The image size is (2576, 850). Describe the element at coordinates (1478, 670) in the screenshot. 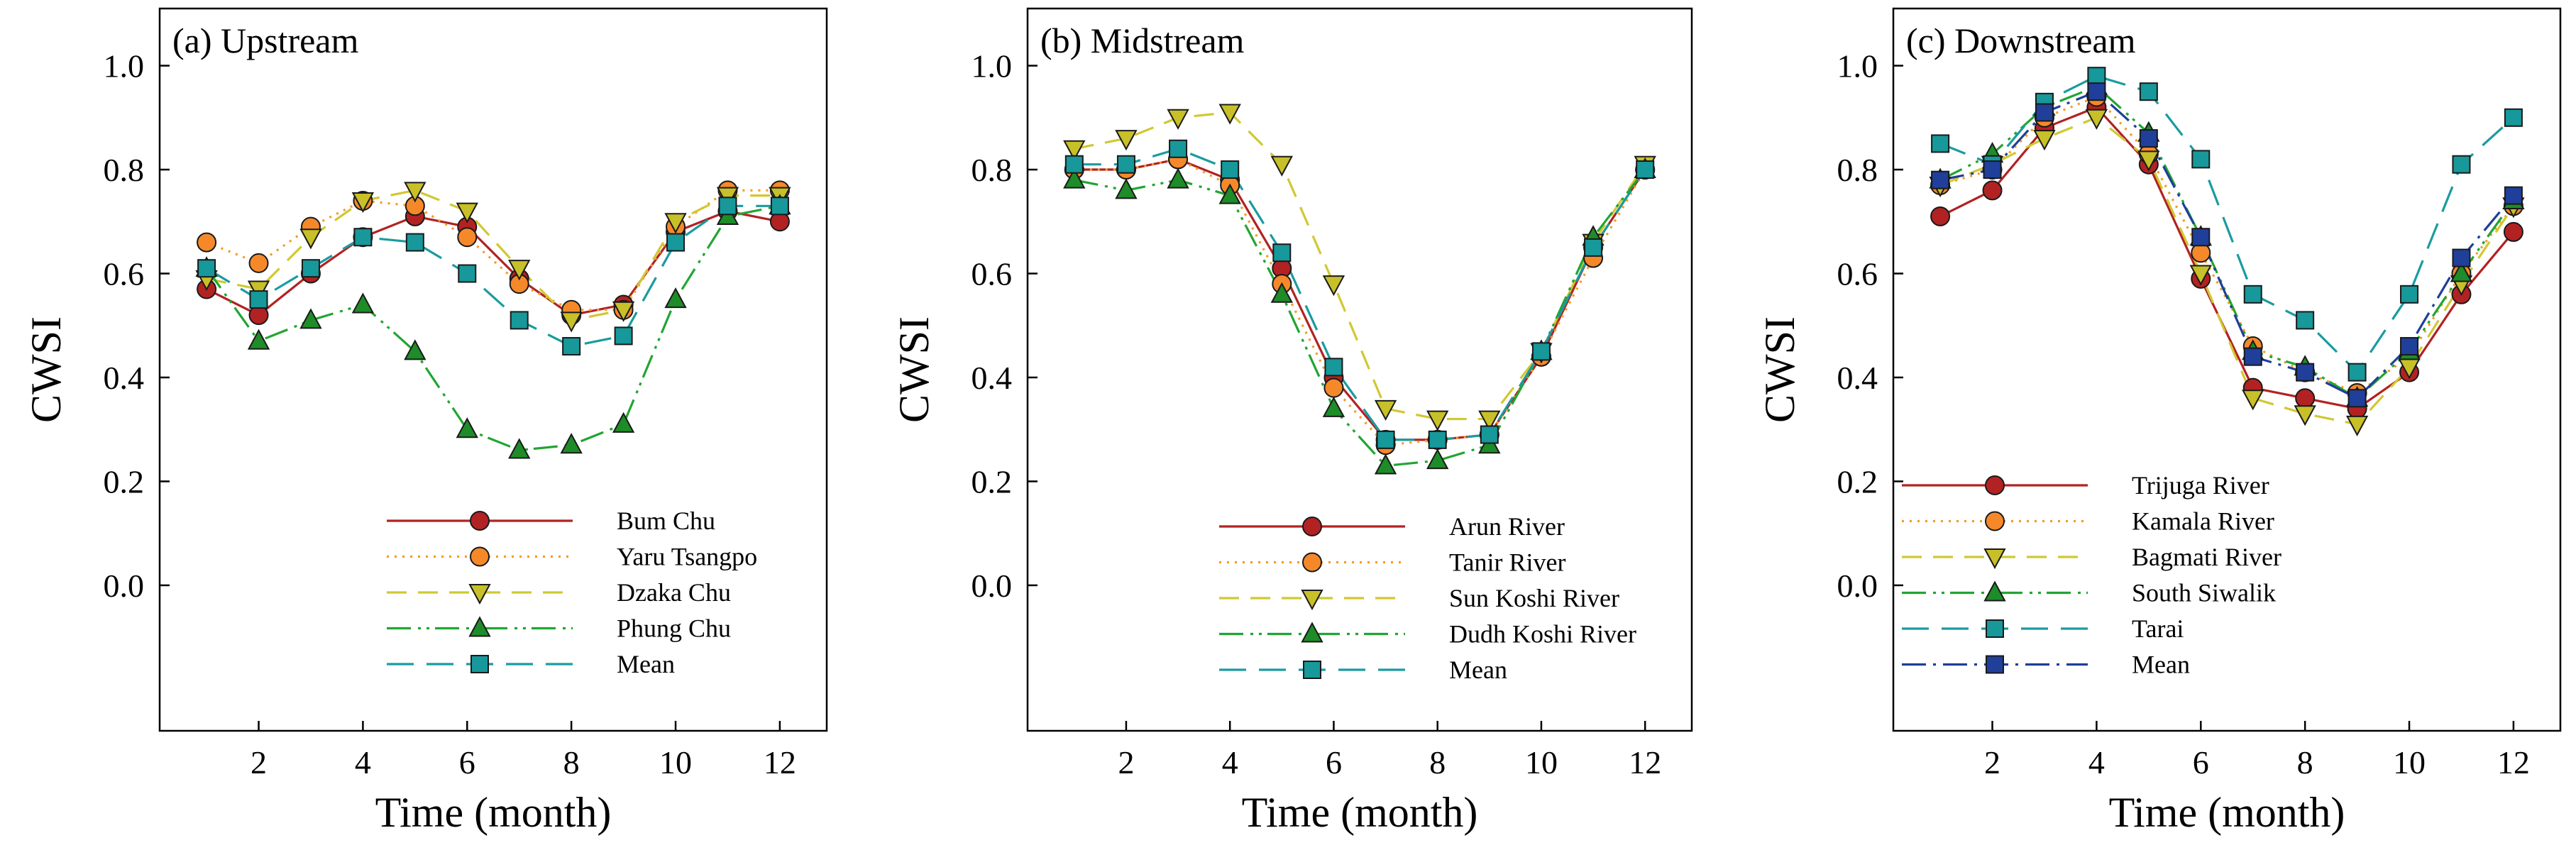

I see `legend-label: Mean` at that location.